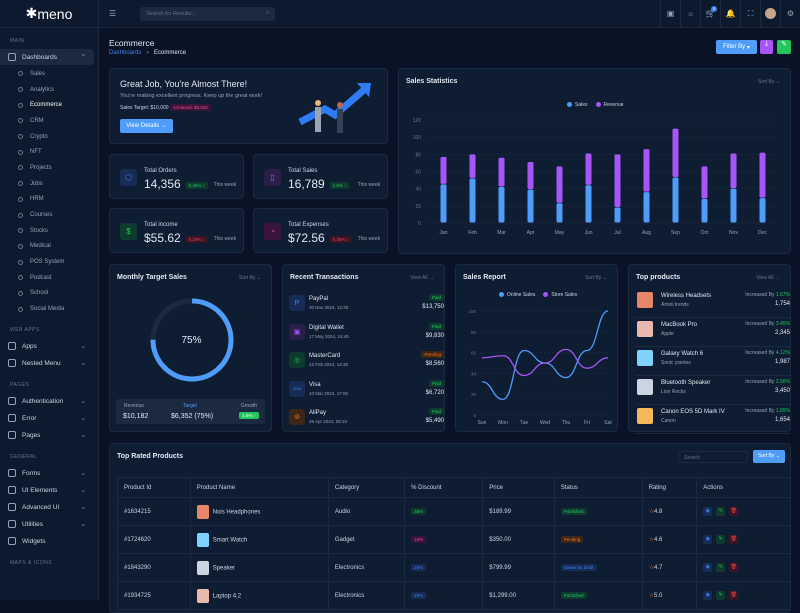  What do you see at coordinates (47, 490) in the screenshot?
I see `sidebar-item-ui-elements: UI Elements ⌄` at bounding box center [47, 490].